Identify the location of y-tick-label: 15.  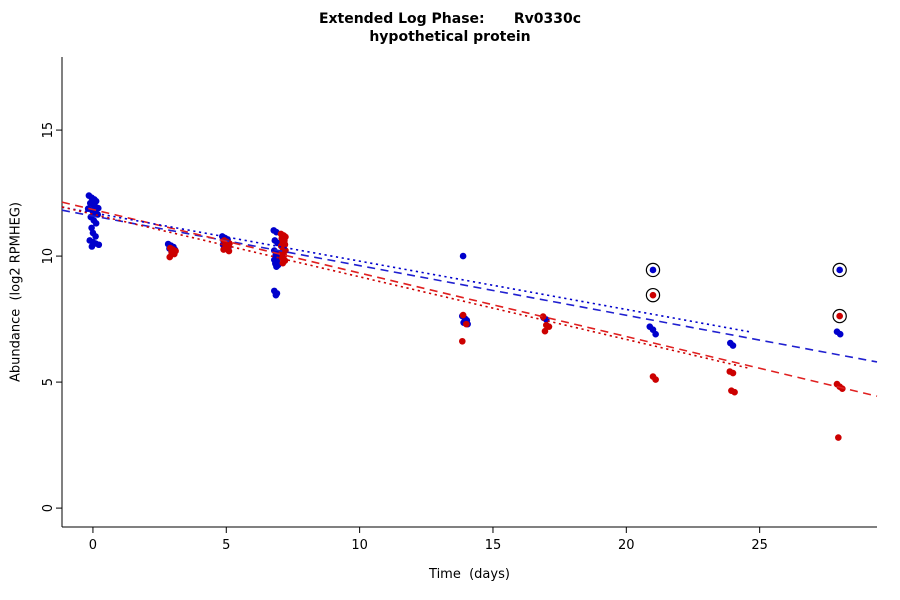
(48, 130).